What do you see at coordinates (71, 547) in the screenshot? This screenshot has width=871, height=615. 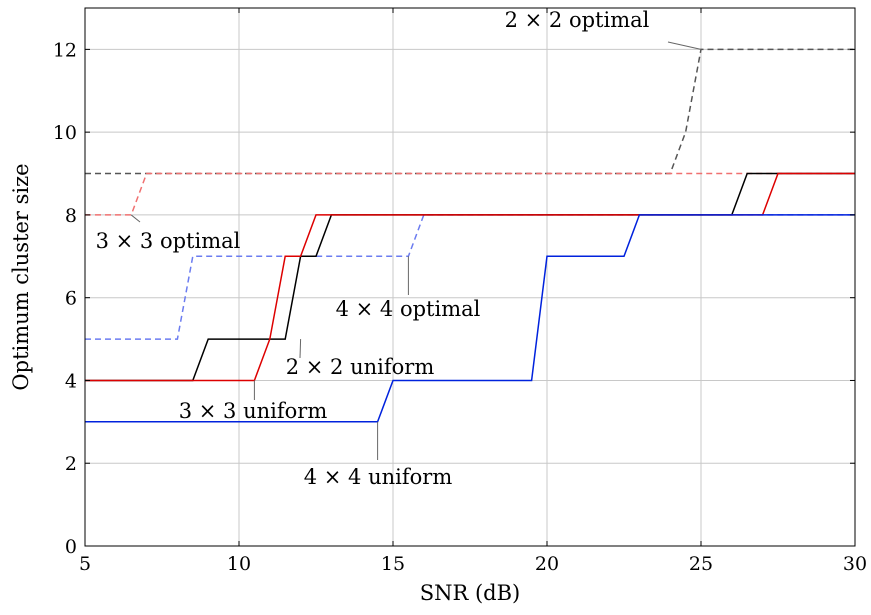 I see `y-tick-label: 0` at bounding box center [71, 547].